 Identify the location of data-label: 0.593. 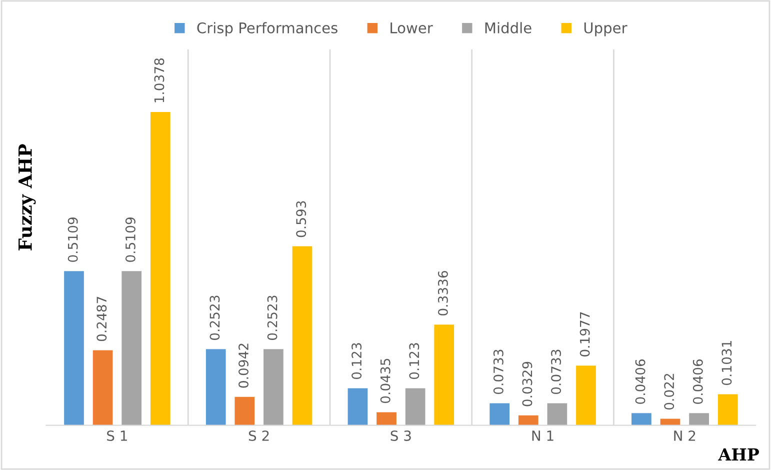
(301, 219).